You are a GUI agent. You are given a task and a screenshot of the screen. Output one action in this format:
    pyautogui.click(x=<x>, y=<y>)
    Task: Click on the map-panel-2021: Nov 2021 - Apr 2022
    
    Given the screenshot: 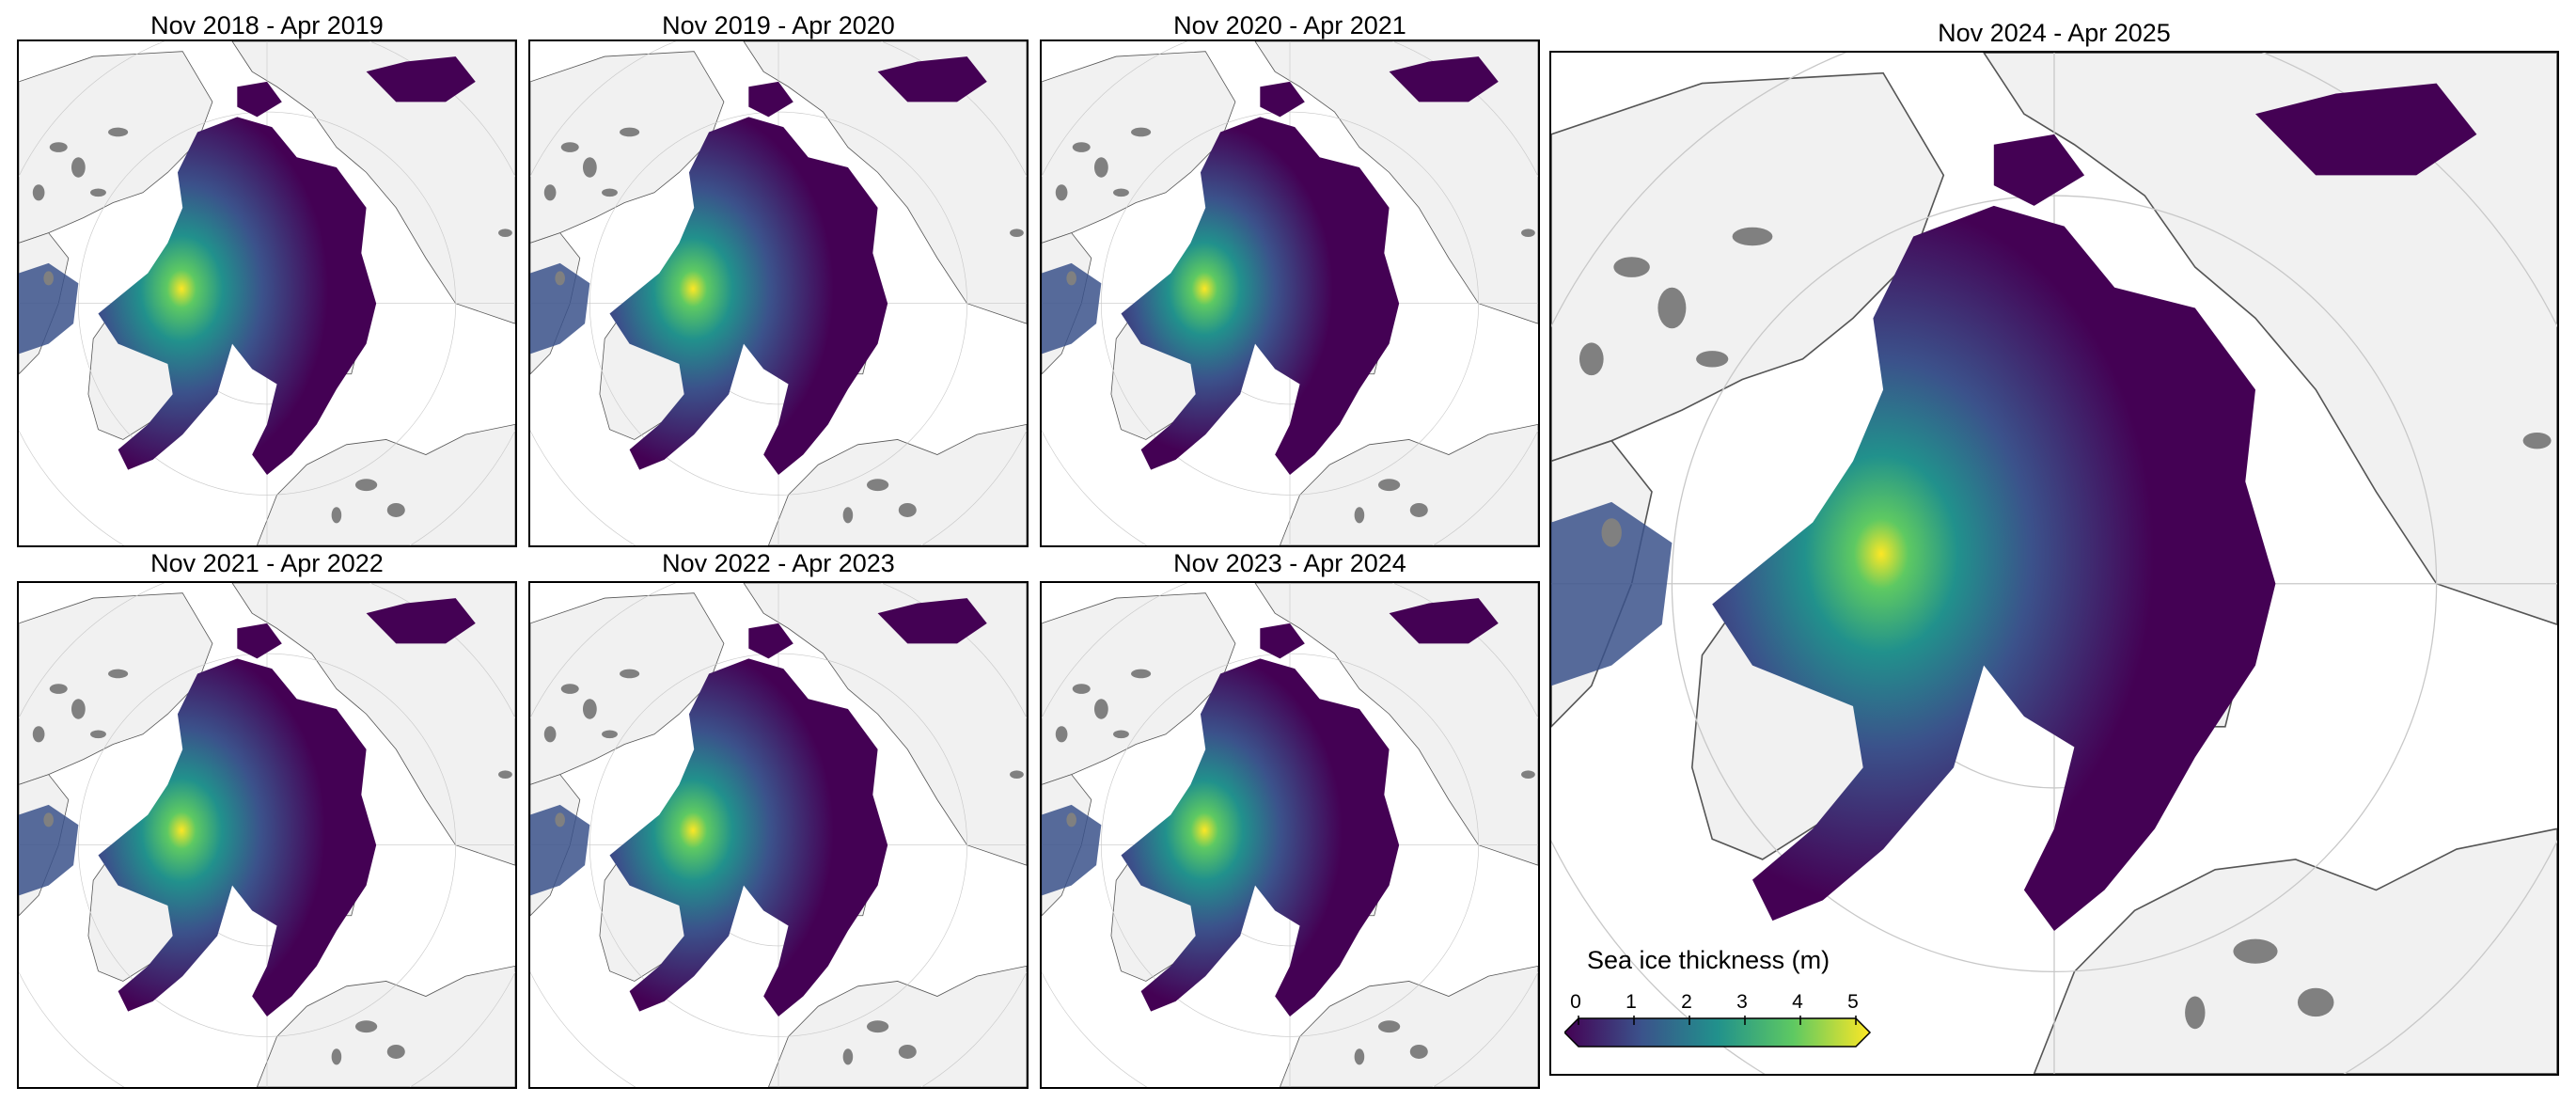 What is the action you would take?
    pyautogui.click(x=267, y=820)
    